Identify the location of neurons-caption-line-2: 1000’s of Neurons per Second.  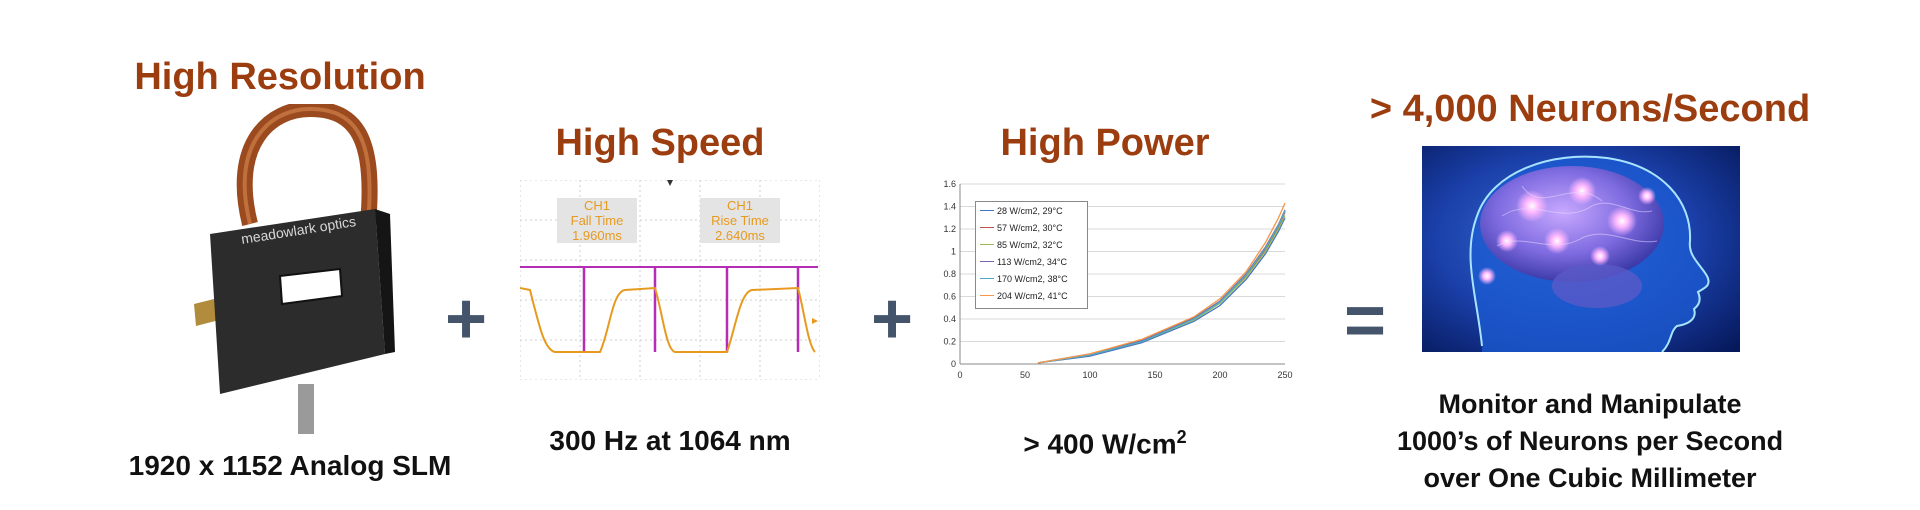
(1590, 441).